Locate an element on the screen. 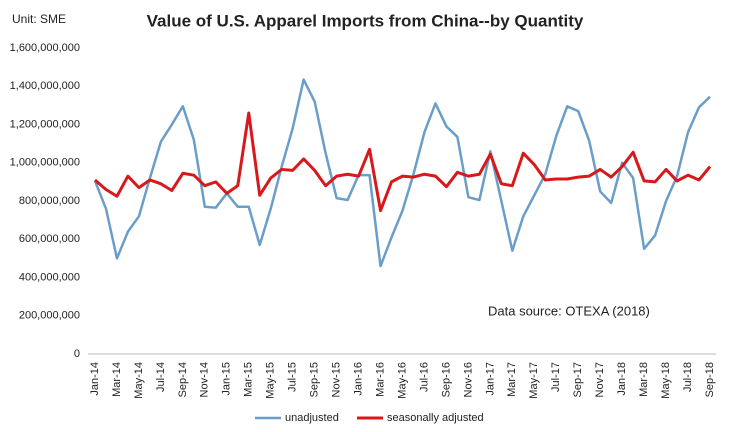 Image resolution: width=745 pixels, height=432 pixels. x-tick-label: Jul-15 is located at coordinates (293, 377).